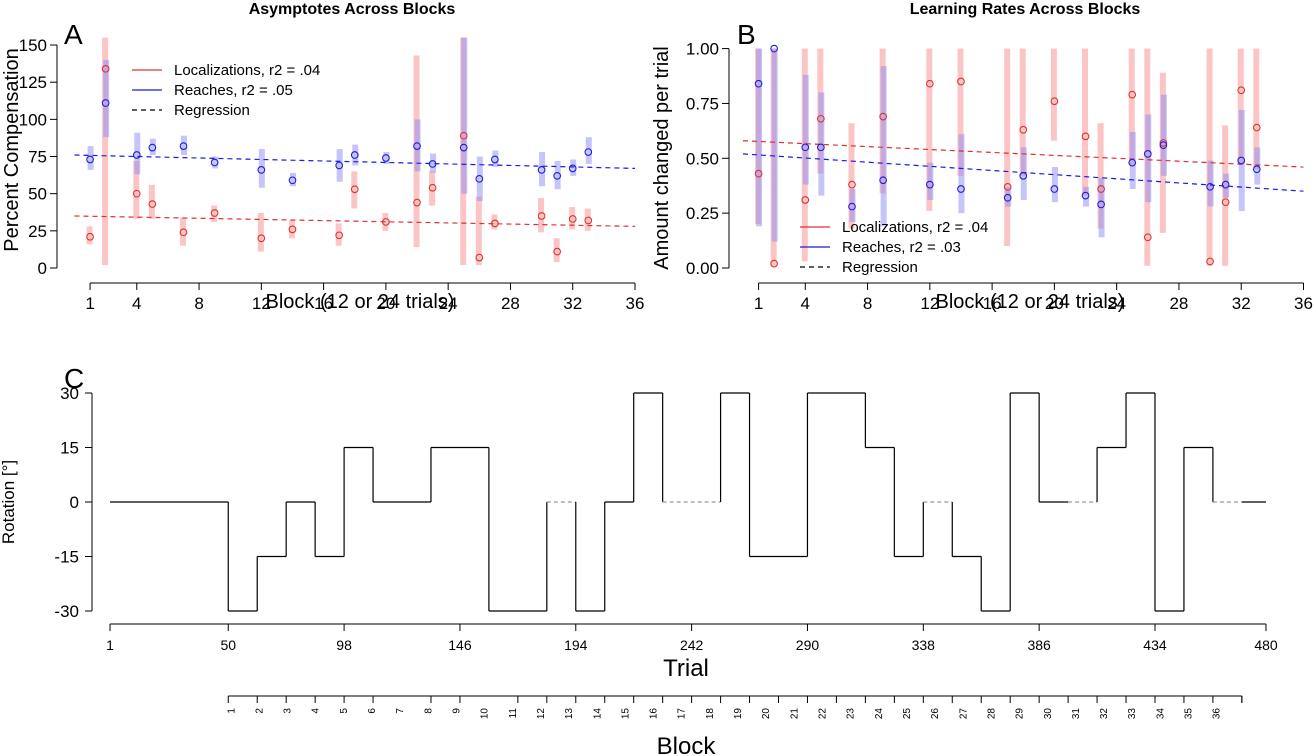  What do you see at coordinates (428, 711) in the screenshot?
I see `panel-c-block-tick-label: 8` at bounding box center [428, 711].